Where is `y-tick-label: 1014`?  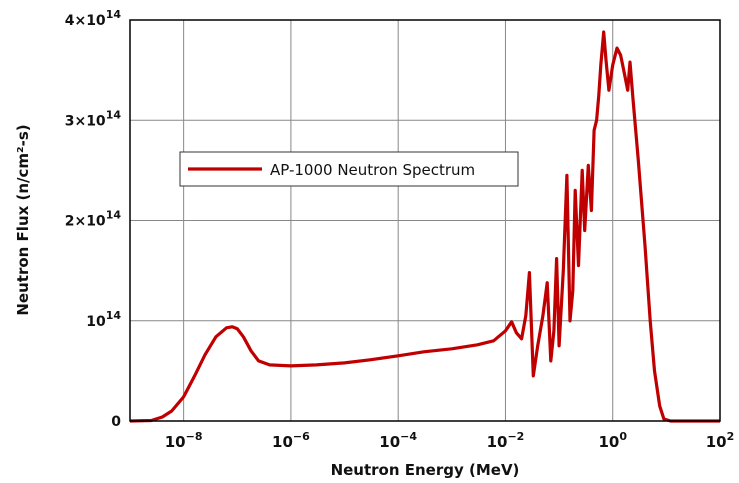 y-tick-label: 1014 is located at coordinates (103, 319).